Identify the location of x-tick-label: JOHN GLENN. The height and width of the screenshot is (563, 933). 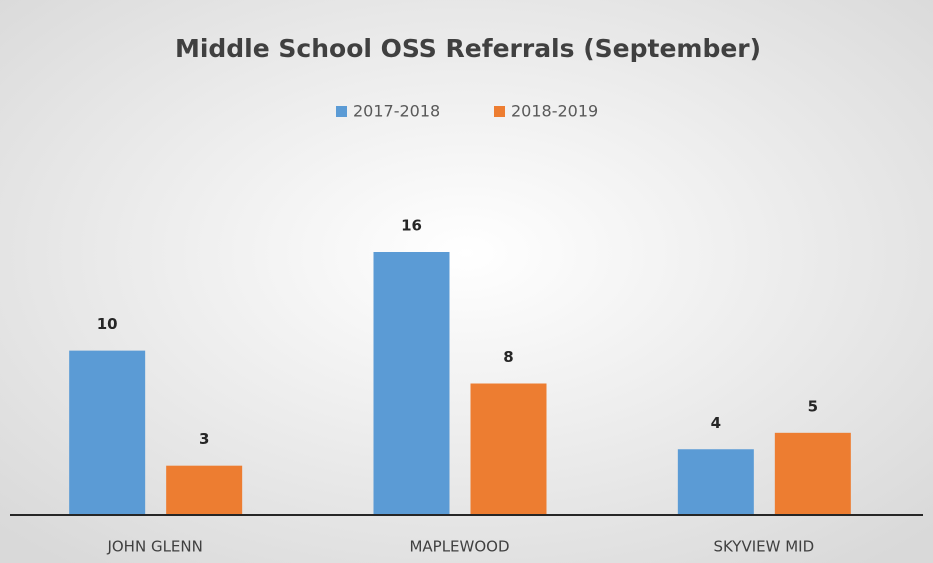
(154, 547).